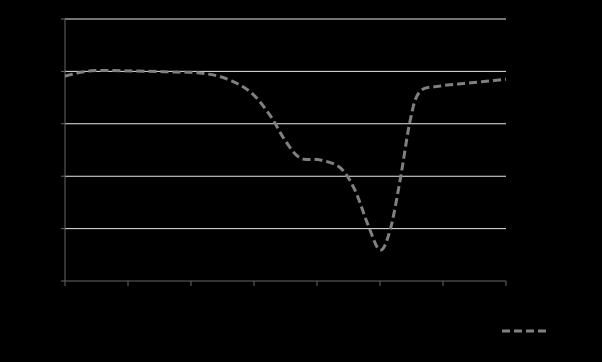 This screenshot has width=602, height=362. Describe the element at coordinates (317, 297) in the screenshot. I see `x-tick-label: 4` at that location.